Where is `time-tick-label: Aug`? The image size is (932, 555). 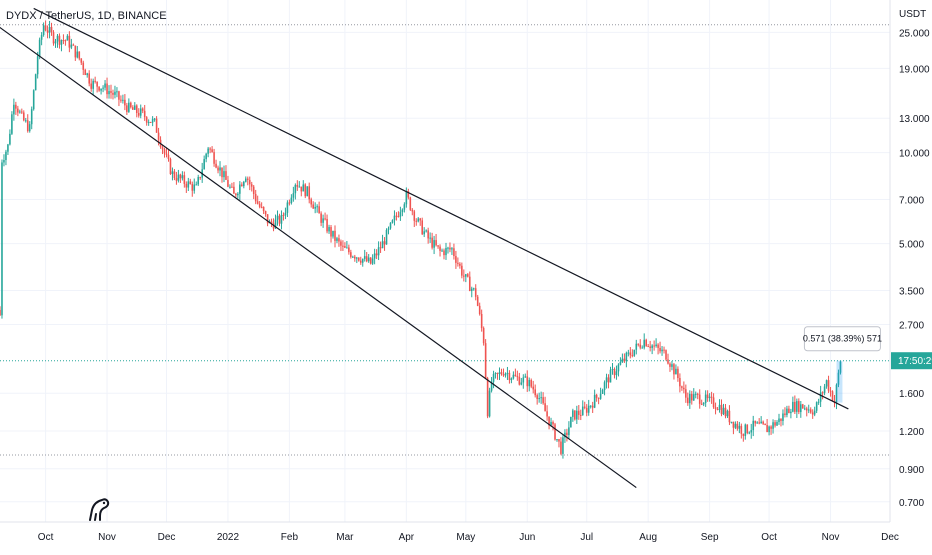
time-tick-label: Aug is located at coordinates (648, 537).